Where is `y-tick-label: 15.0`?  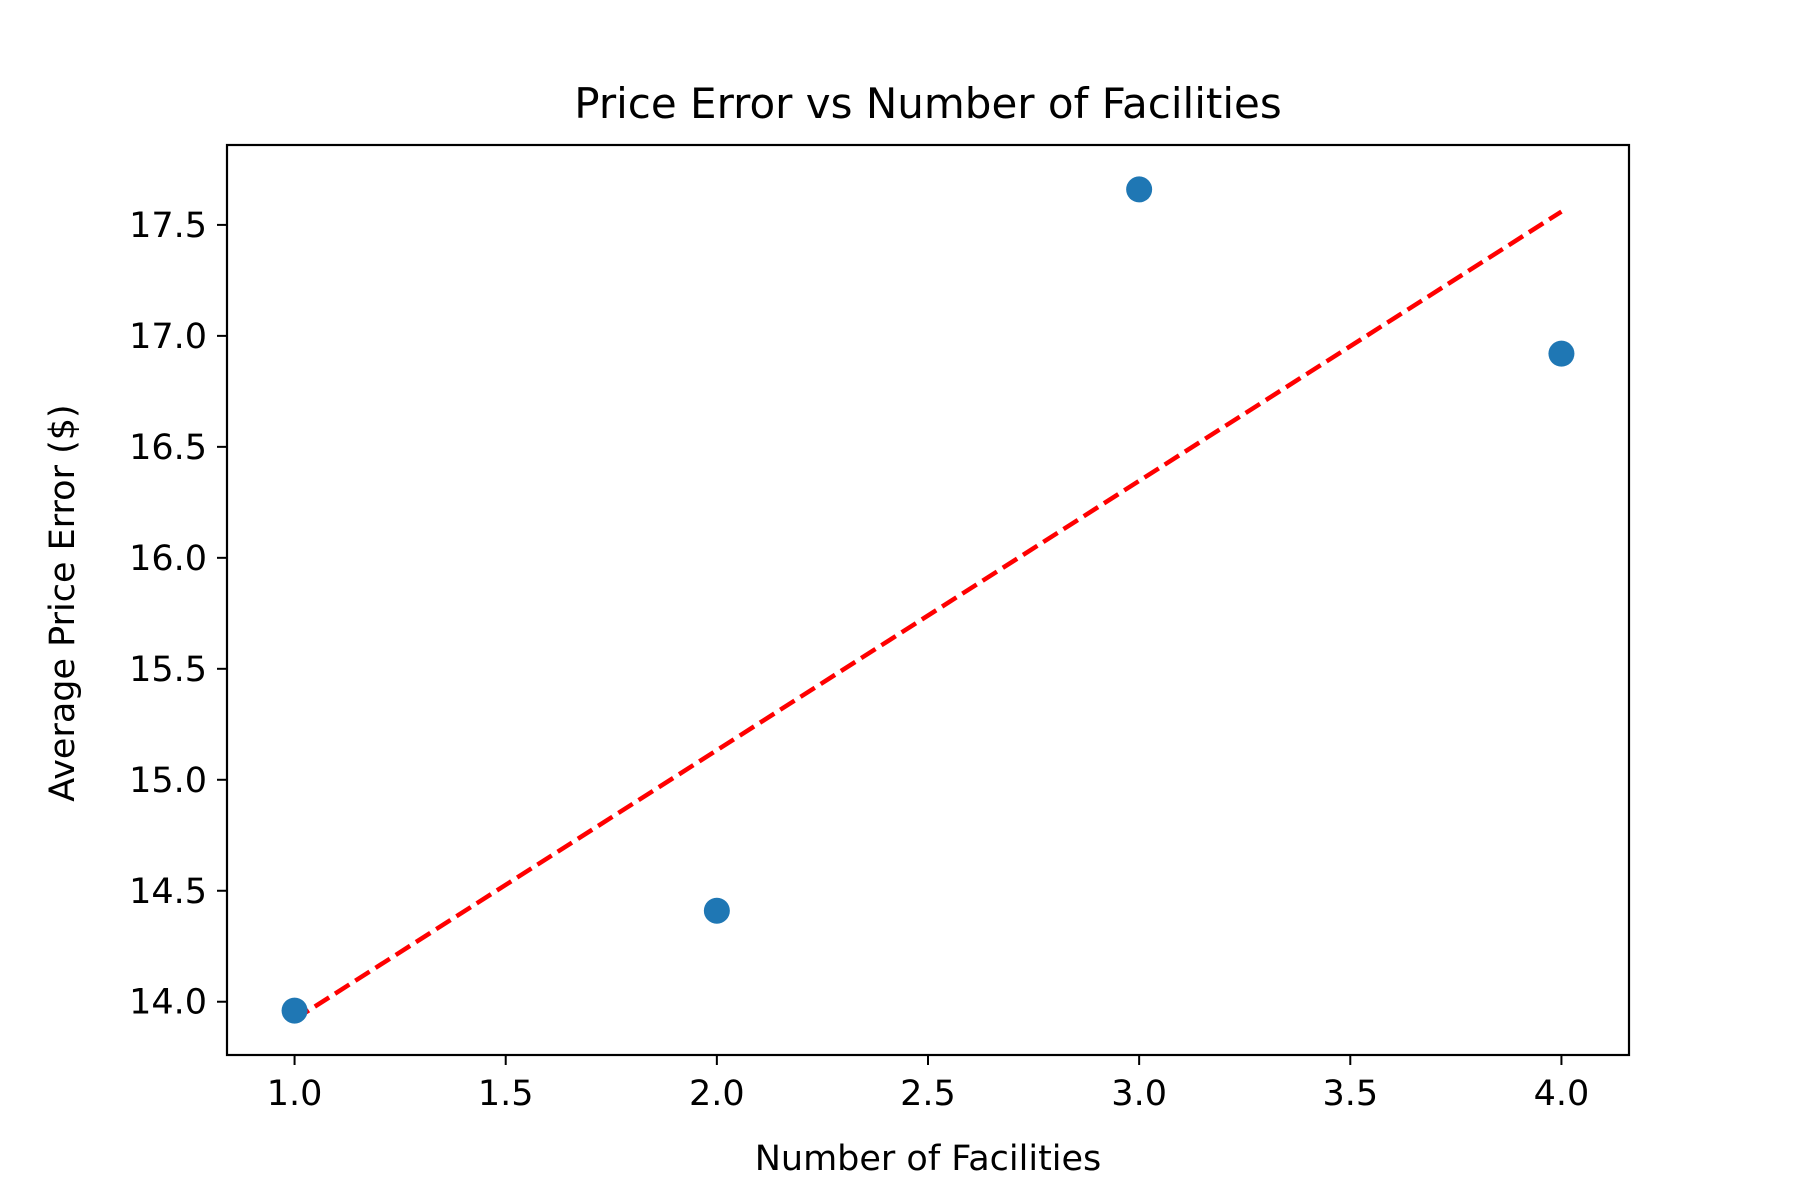
y-tick-label: 15.0 is located at coordinates (168, 781).